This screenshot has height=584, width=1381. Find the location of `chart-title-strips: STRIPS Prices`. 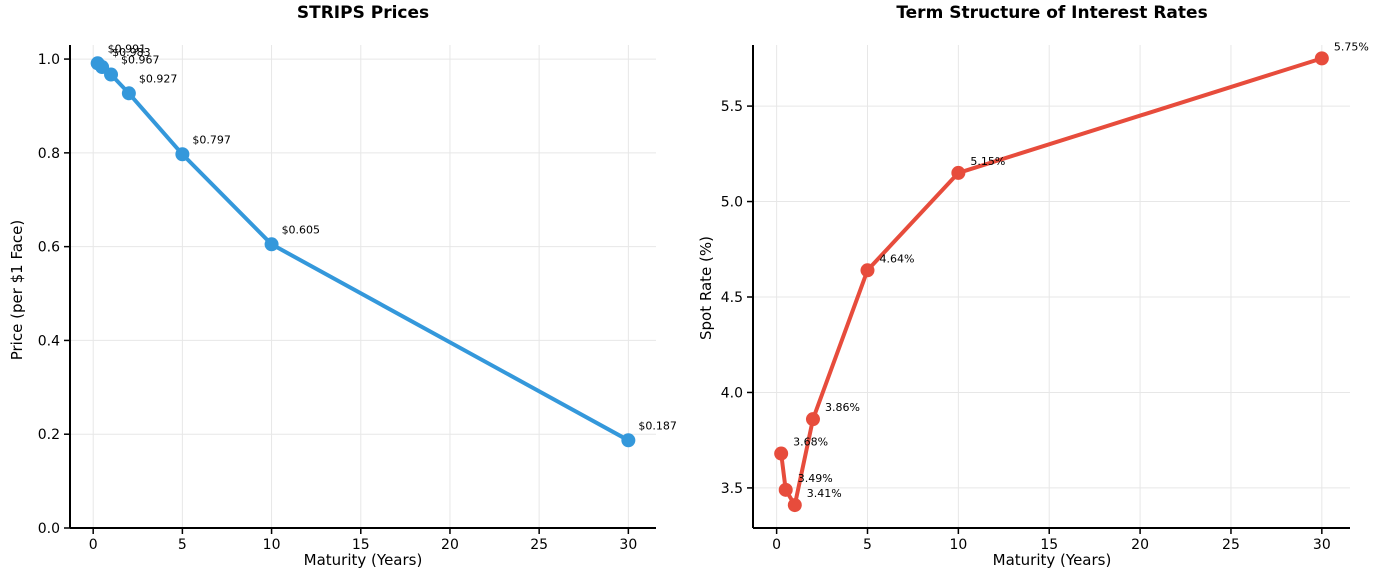

chart-title-strips: STRIPS Prices is located at coordinates (363, 13).